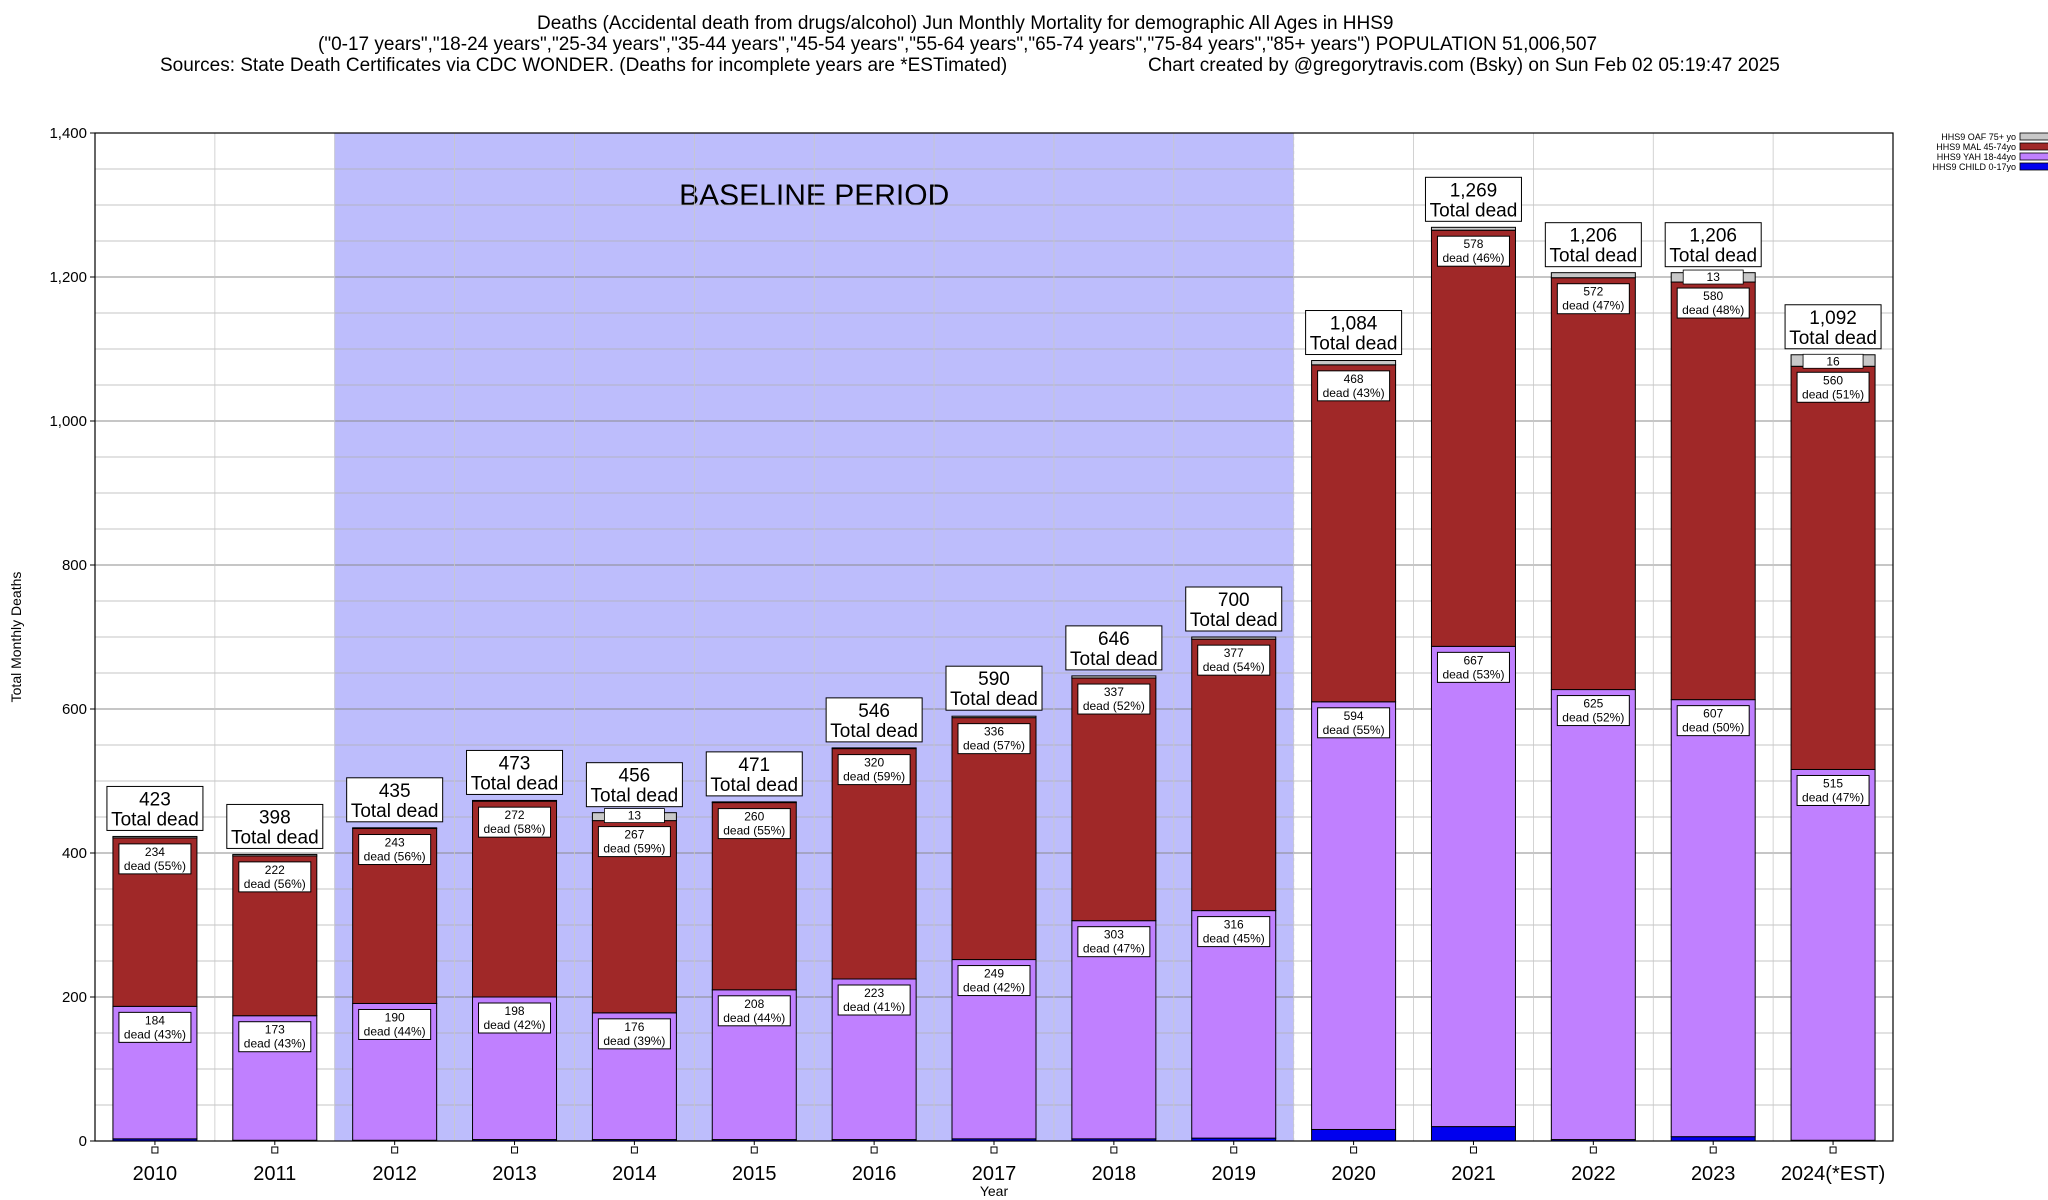 This screenshot has height=1200, width=2048. I want to click on y-tick-label: 400, so click(74, 853).